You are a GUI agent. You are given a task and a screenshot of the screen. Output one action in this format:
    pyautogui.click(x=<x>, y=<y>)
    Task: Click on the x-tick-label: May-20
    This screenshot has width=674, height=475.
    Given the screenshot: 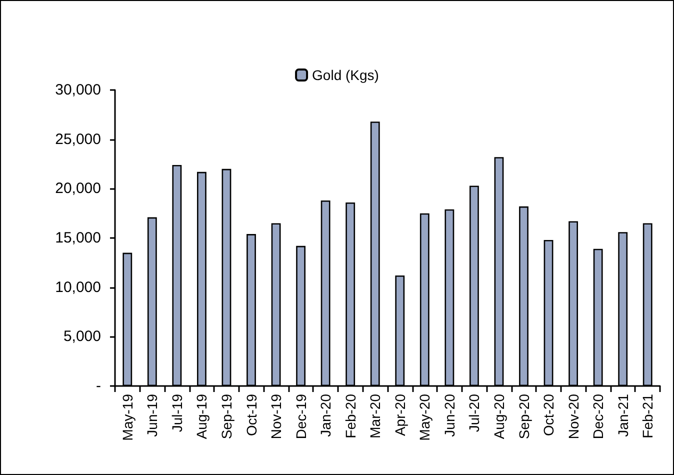 What is the action you would take?
    pyautogui.click(x=424, y=417)
    